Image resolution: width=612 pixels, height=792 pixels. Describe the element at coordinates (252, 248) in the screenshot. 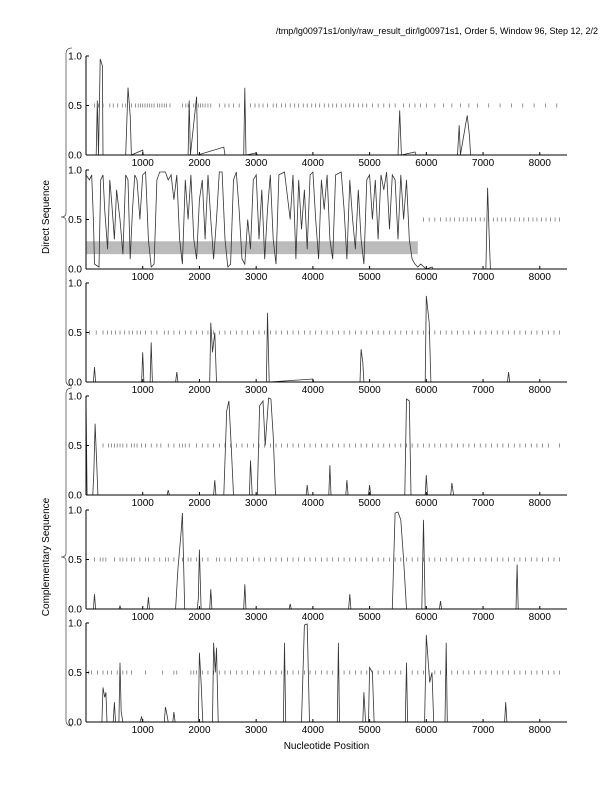

I see `threshold-band` at that location.